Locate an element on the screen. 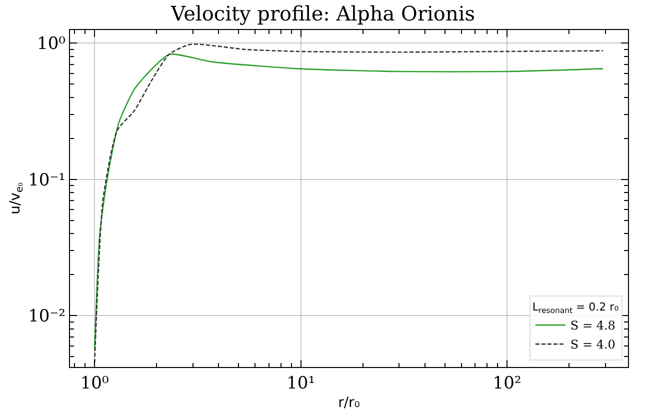 This screenshot has width=646, height=419. x-axis-title: r/r₀ is located at coordinates (349, 402).